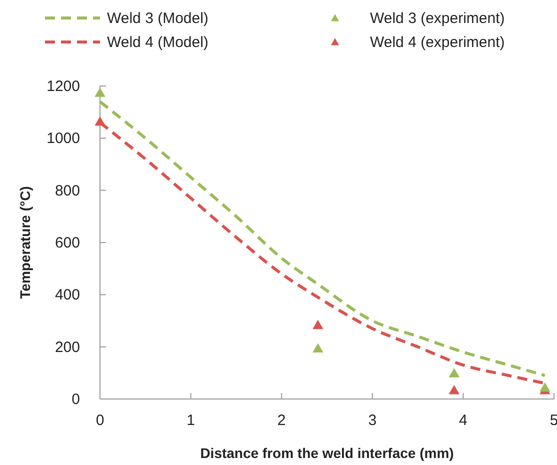 The image size is (557, 465). I want to click on y-tick-label: 0, so click(76, 399).